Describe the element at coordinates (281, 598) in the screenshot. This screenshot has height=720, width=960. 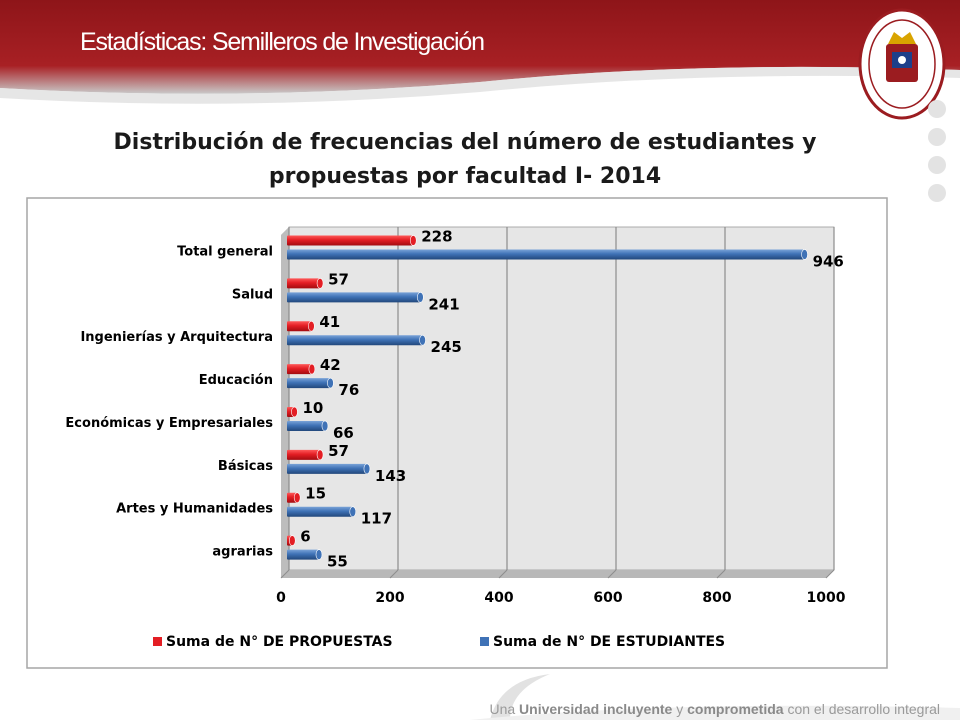
I see `x-tick-label: 0` at that location.